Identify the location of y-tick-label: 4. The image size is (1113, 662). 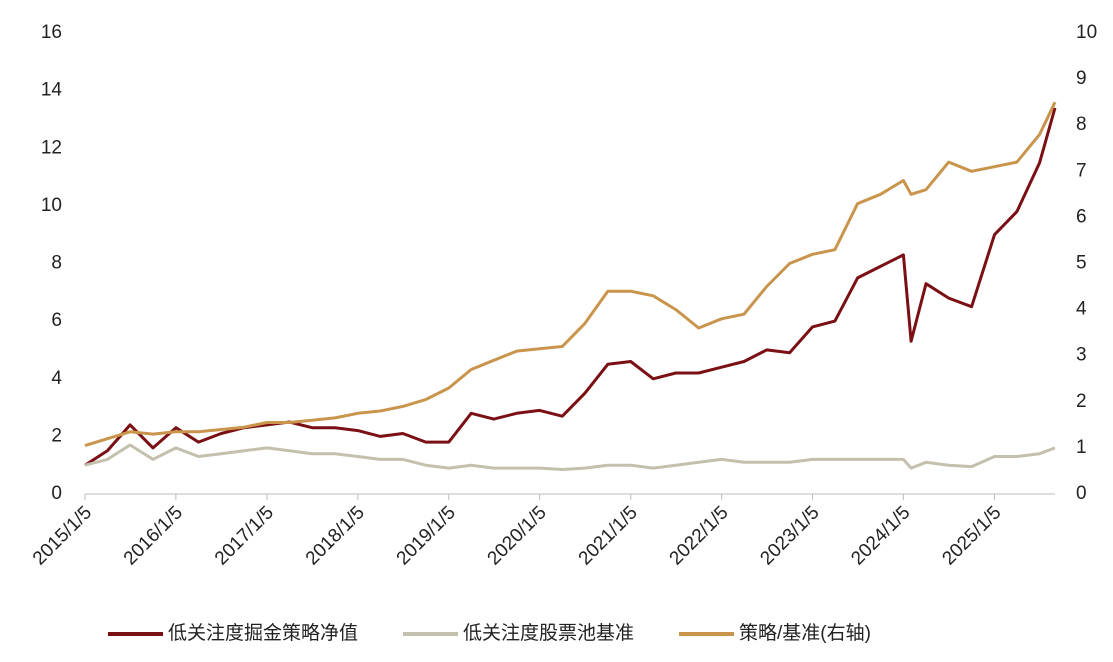
(56, 378).